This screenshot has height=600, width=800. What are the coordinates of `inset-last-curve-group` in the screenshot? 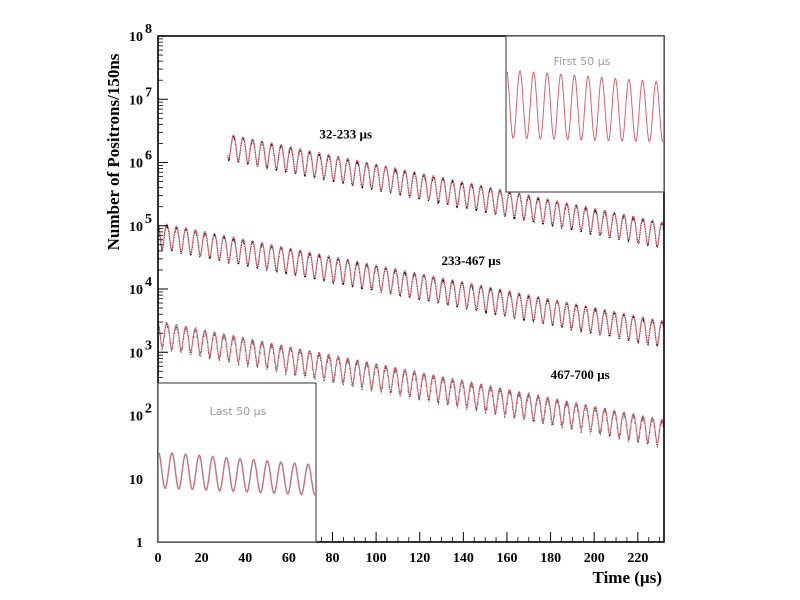 It's located at (237, 474).